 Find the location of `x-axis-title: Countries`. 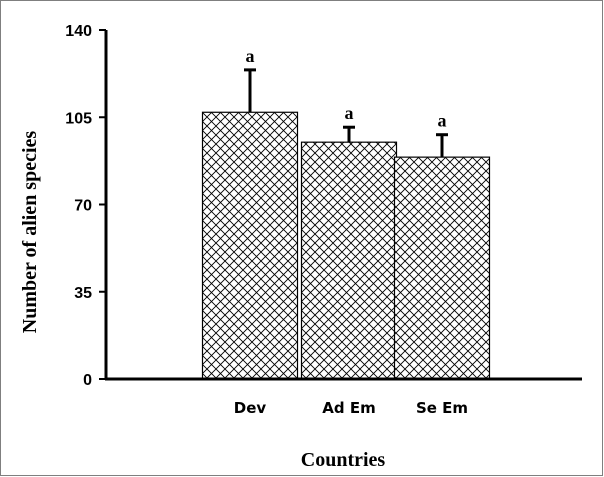

x-axis-title: Countries is located at coordinates (343, 460).